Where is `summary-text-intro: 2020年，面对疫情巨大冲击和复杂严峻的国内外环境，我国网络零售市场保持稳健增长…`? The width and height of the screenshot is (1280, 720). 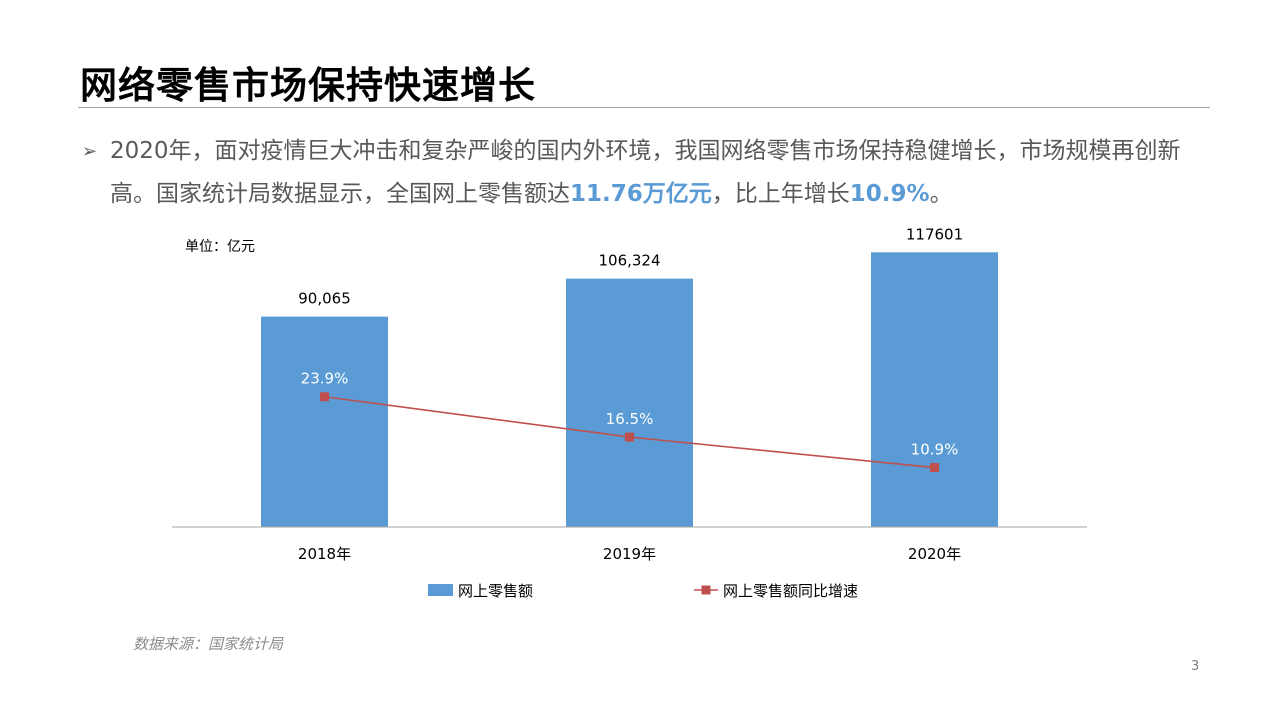 summary-text-intro: 2020年，面对疫情巨大冲击和复杂严峻的国内外环境，我国网络零售市场保持稳健增长… is located at coordinates (645, 172).